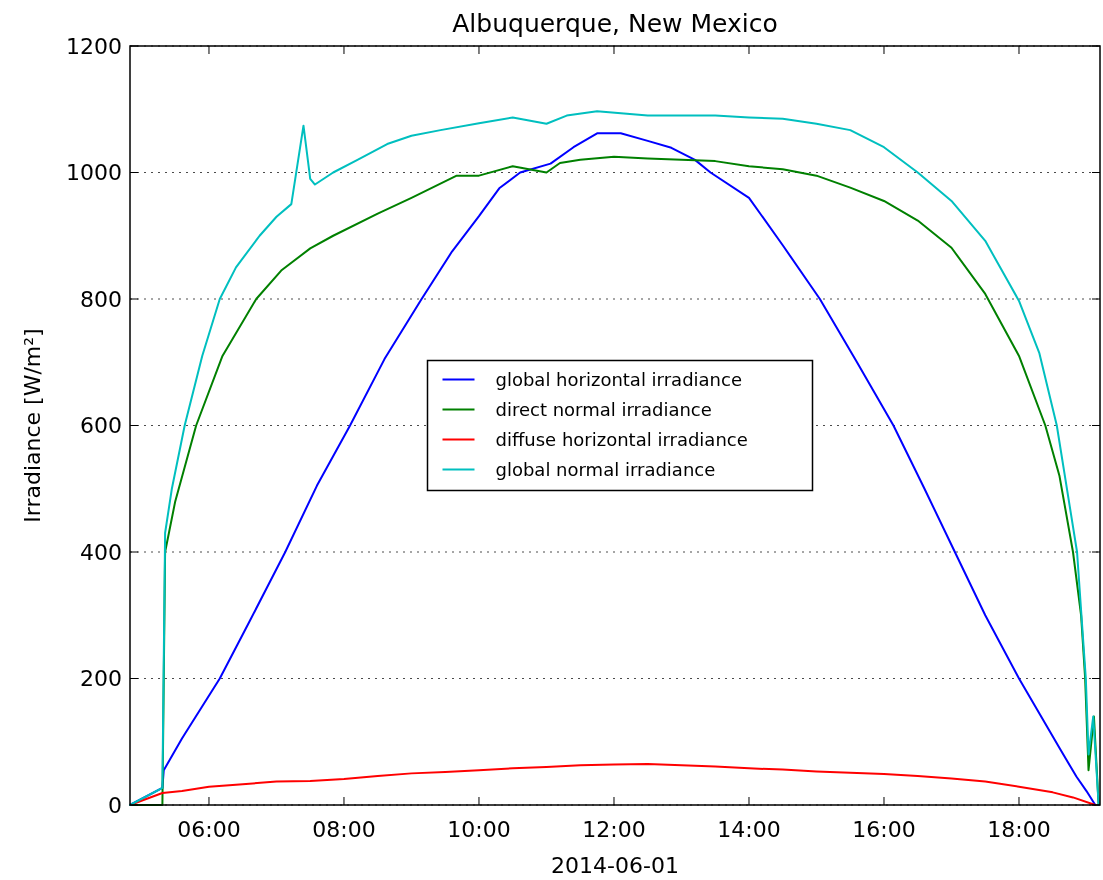 Image resolution: width=1103 pixels, height=880 pixels. Describe the element at coordinates (621, 439) in the screenshot. I see `legend-label: diffuse horizontal irradiance` at that location.